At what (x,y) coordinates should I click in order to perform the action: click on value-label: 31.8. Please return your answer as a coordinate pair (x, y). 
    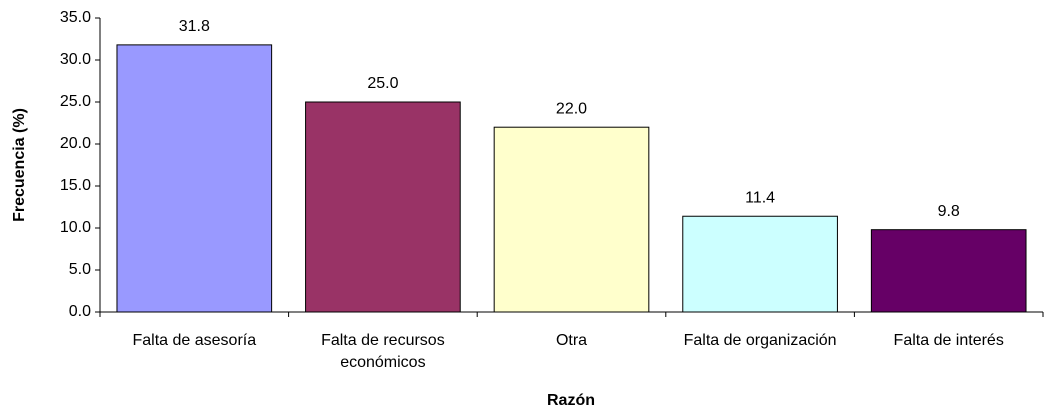
    Looking at the image, I should click on (194, 26).